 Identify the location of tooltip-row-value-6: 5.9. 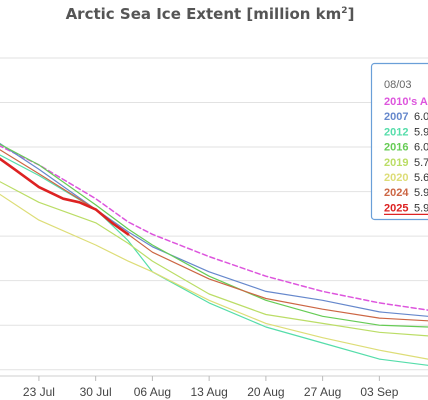
(421, 193).